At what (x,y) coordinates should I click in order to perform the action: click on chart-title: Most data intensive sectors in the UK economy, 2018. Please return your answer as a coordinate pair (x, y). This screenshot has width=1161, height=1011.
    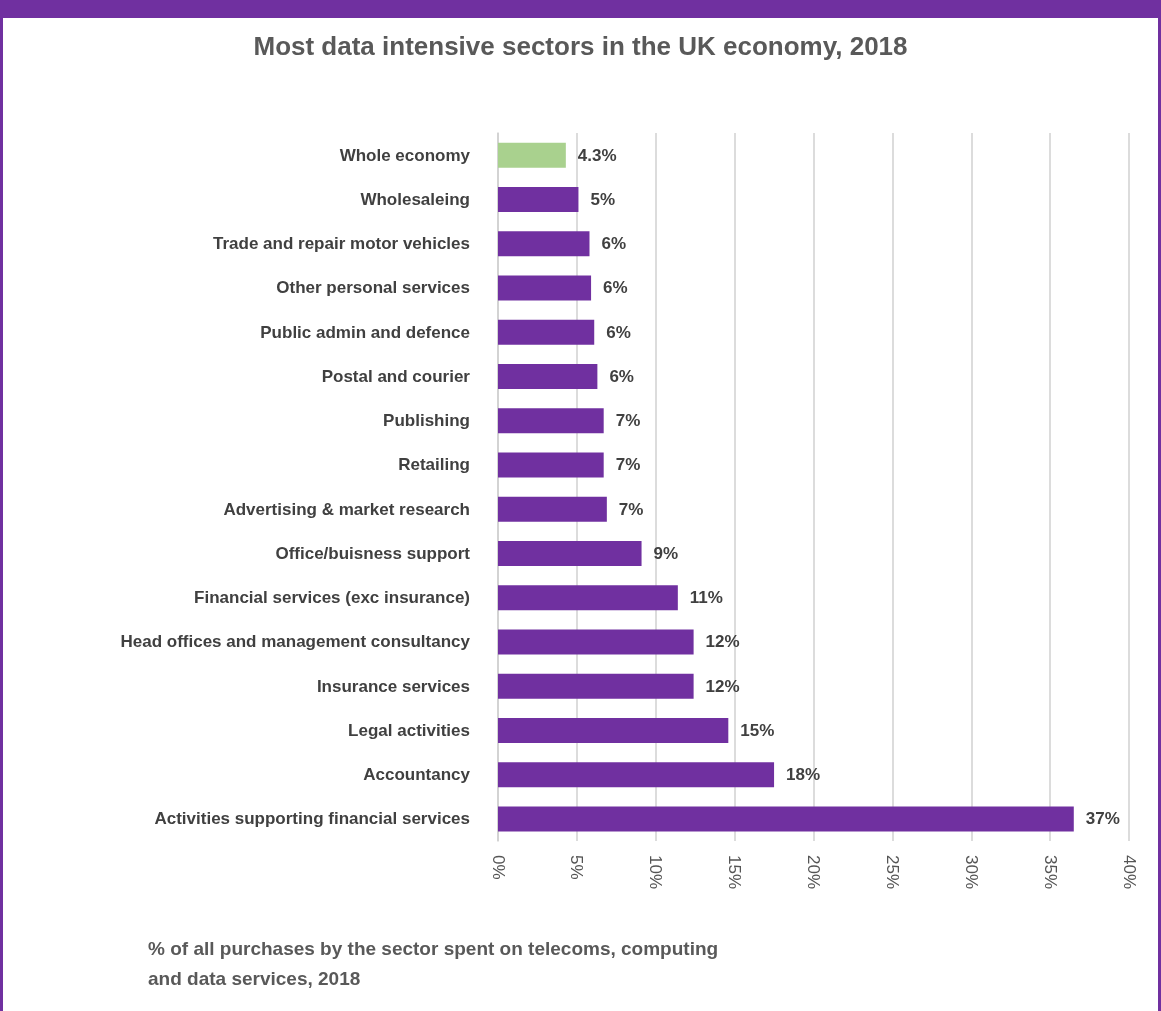
    Looking at the image, I should click on (580, 46).